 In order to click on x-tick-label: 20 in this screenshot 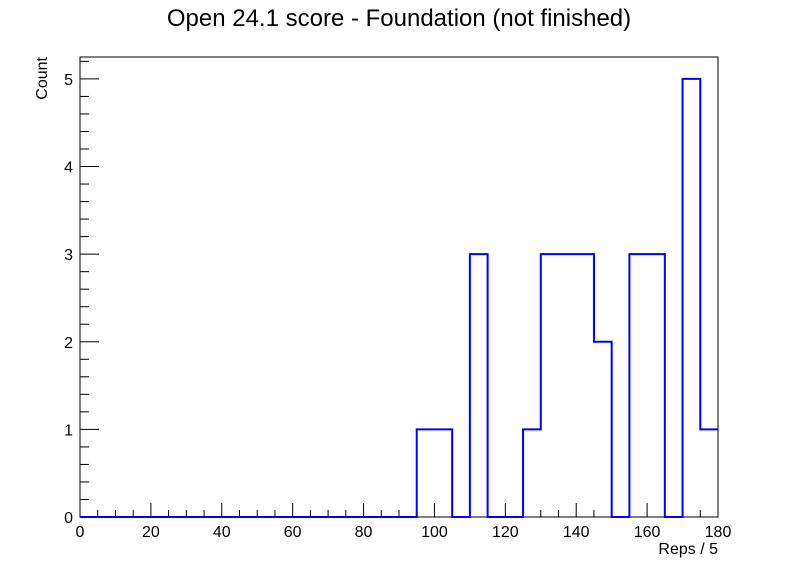, I will do `click(151, 532)`.